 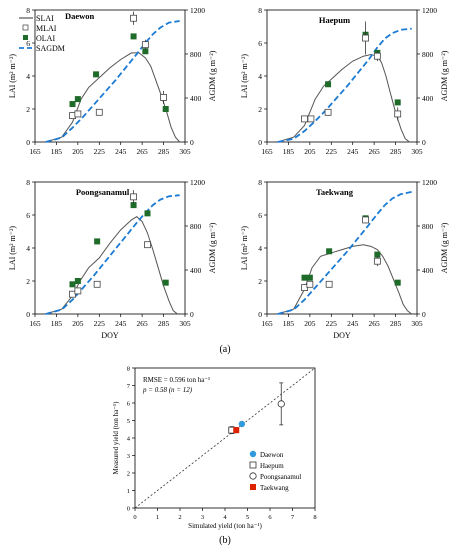 I want to click on legend-a: SLAI MLAI OLAI SAGDM, so click(x=42, y=33).